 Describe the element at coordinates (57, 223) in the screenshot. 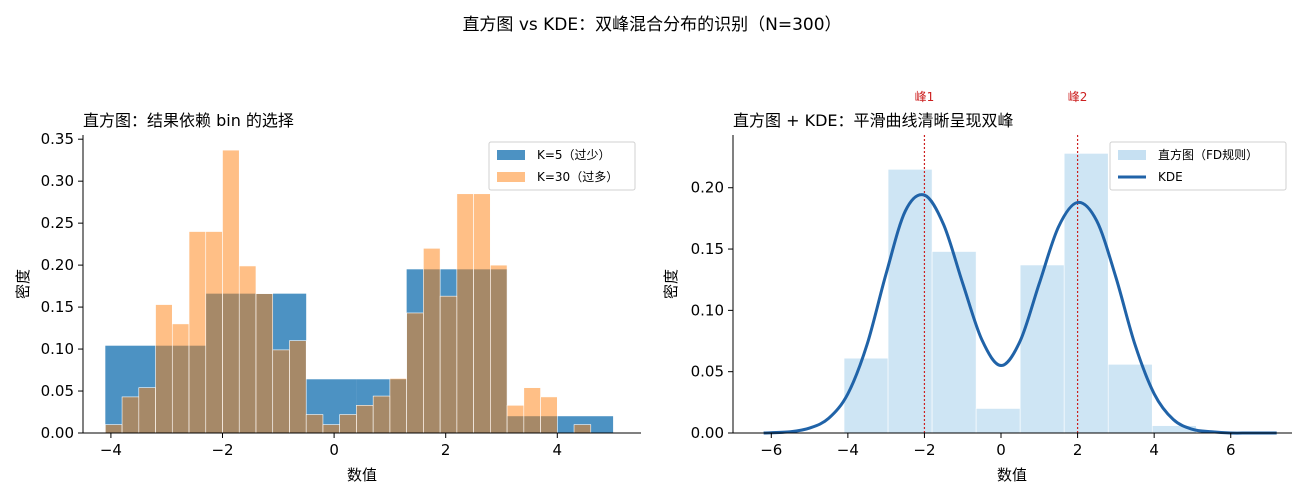

I see `y-tick-label: 0.25` at that location.